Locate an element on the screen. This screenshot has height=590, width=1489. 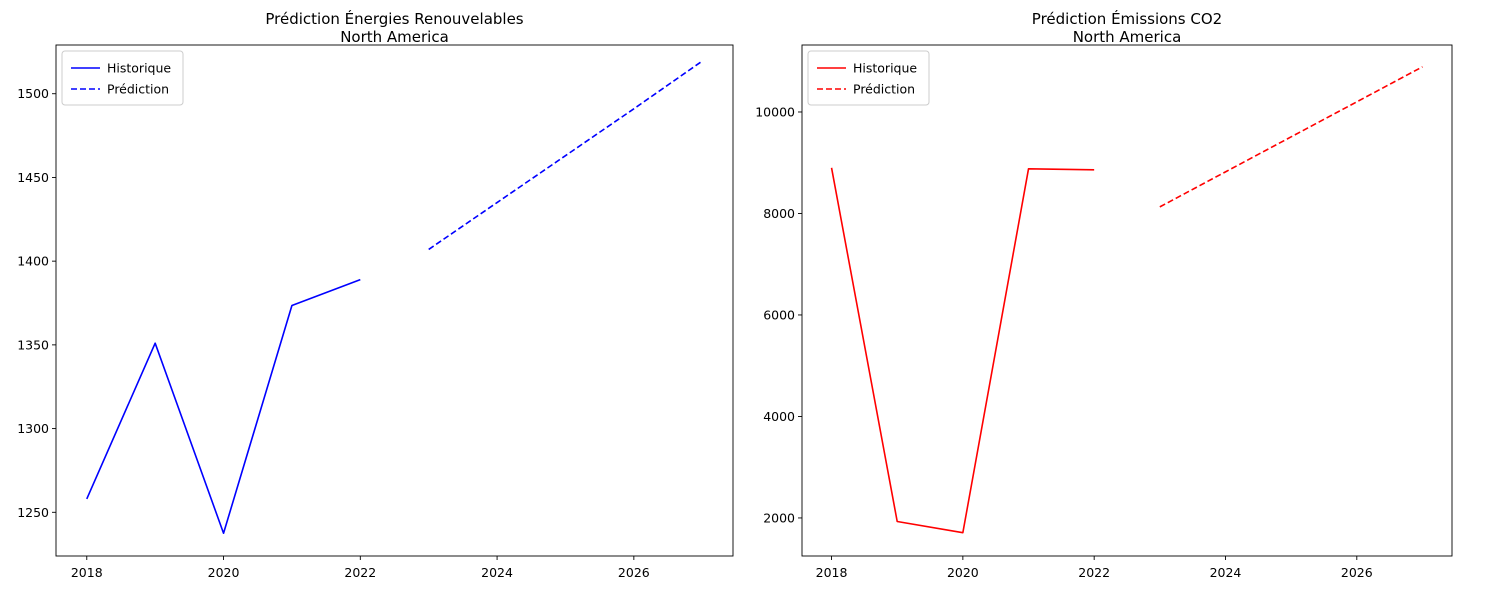
y-tick-label: 1250 is located at coordinates (33, 512).